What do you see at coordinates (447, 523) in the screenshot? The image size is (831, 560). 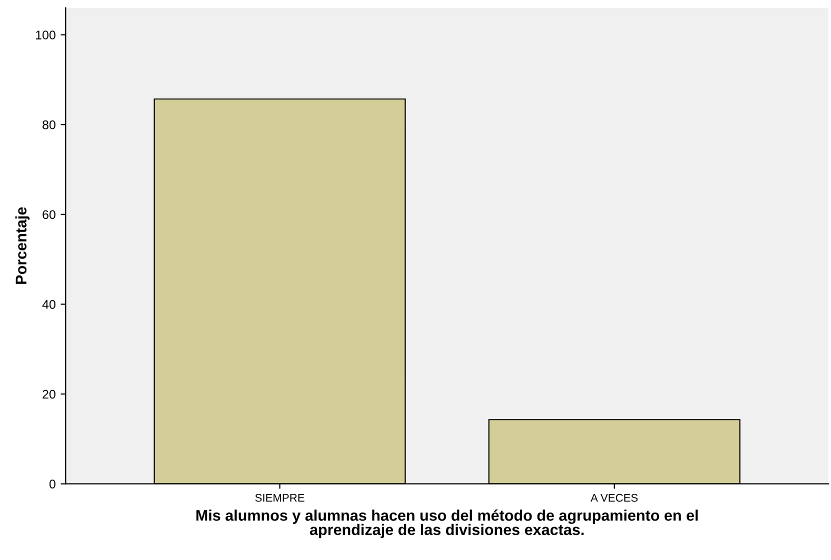 I see `x-axis-title: Mis alumnos y alumnas hacen uso del método de agrupamiento en el aprendizaje de las divisiones exactas.` at bounding box center [447, 523].